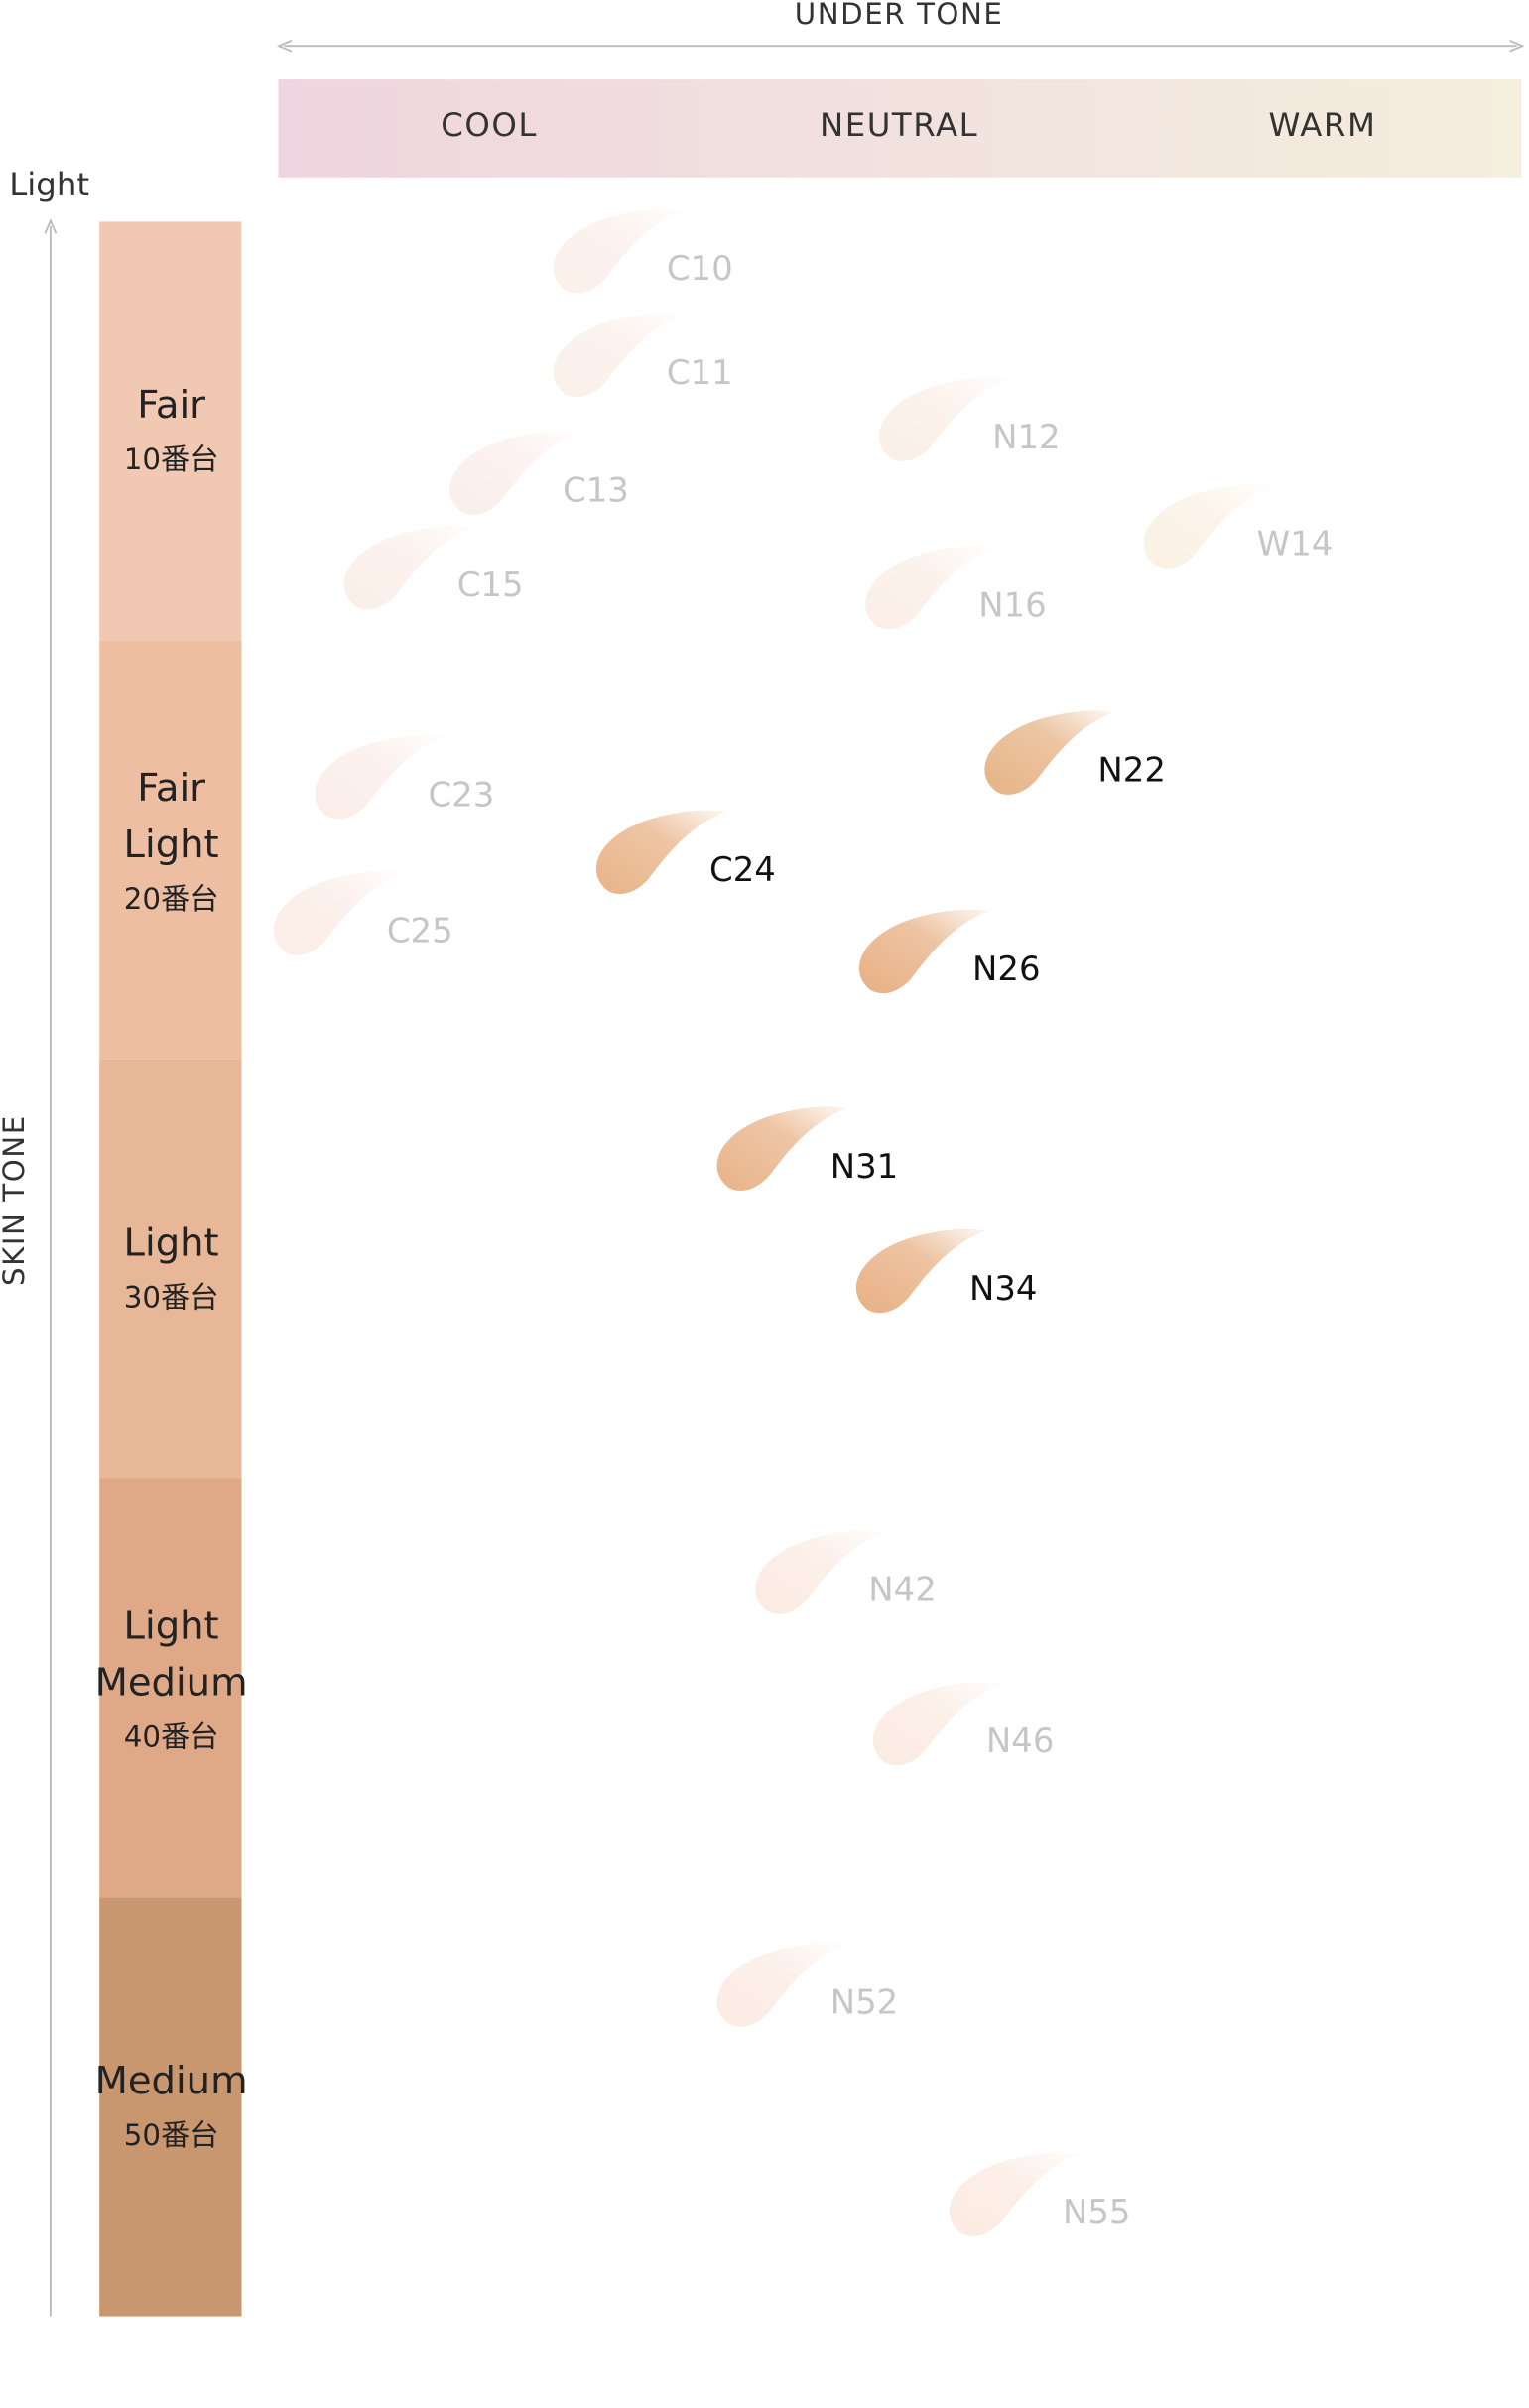 This screenshot has width=1529, height=2408. Describe the element at coordinates (1296, 544) in the screenshot. I see `shade-label: W14` at that location.